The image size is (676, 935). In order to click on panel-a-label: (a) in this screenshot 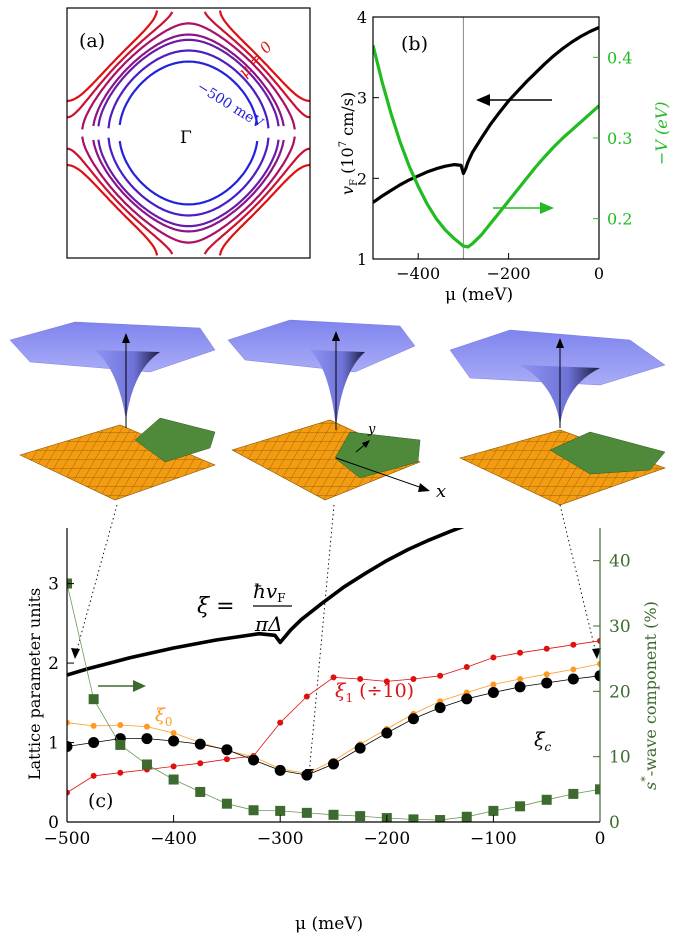, I will do `click(92, 41)`.